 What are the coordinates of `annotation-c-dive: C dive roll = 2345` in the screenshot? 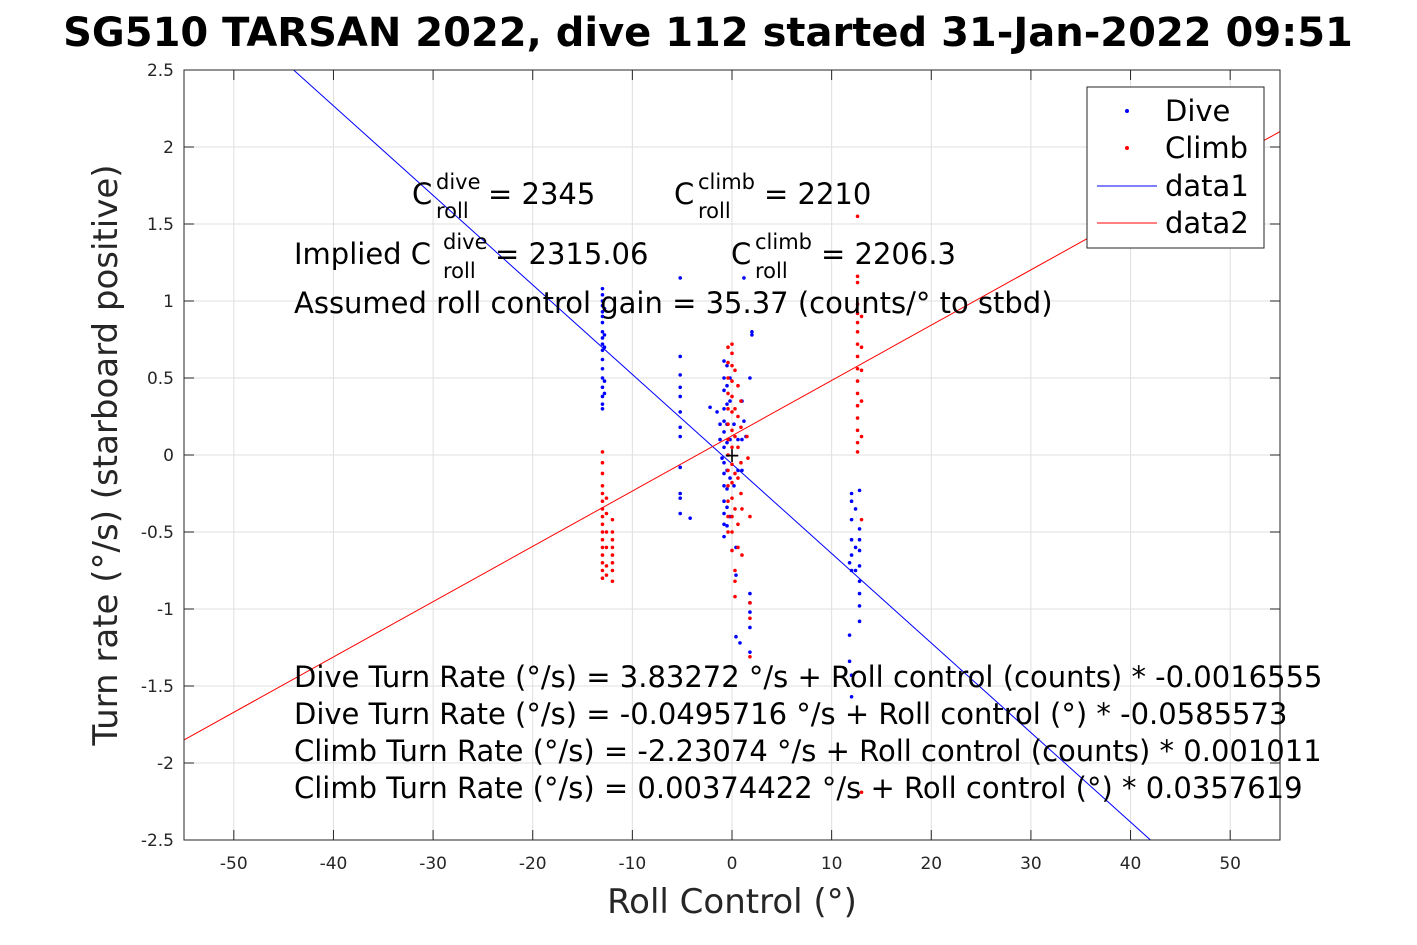 It's located at (503, 196).